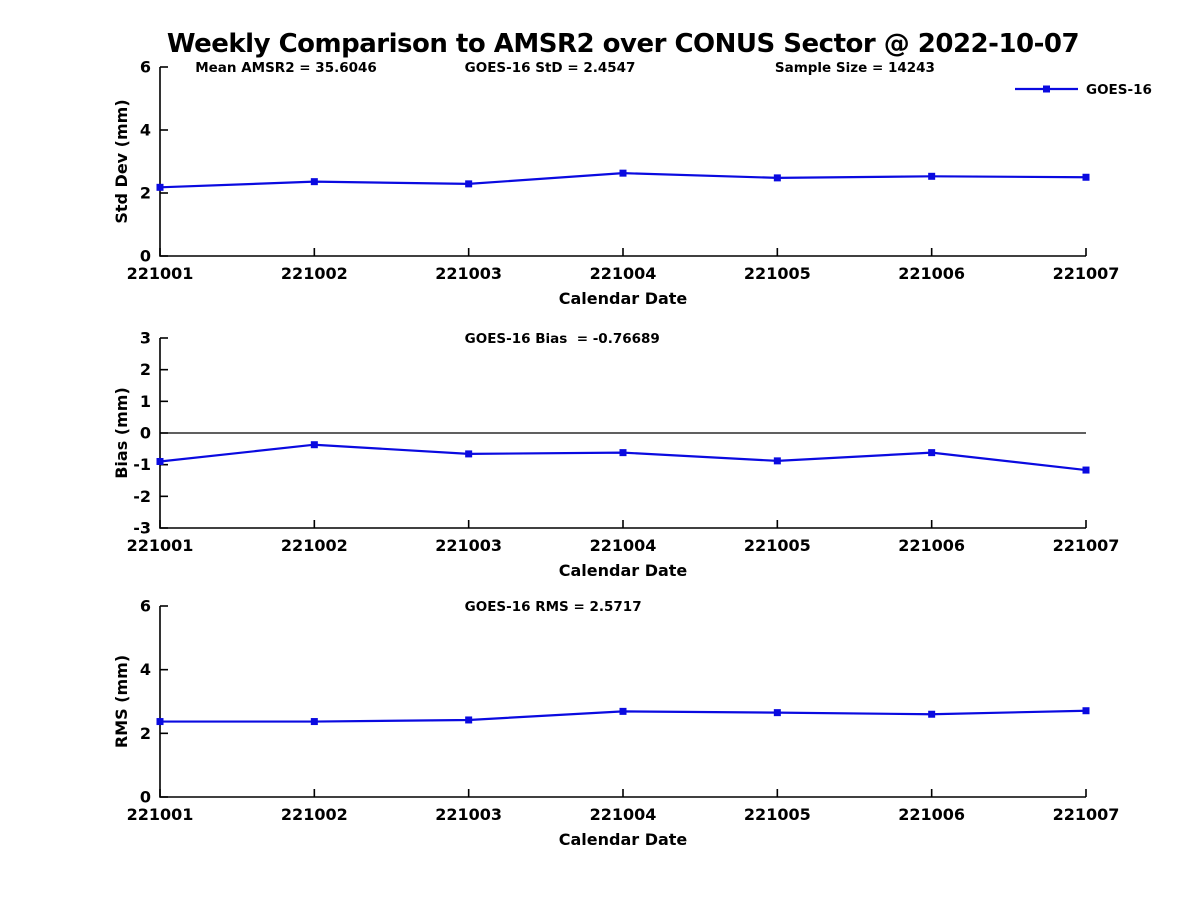 The width and height of the screenshot is (1200, 900). Describe the element at coordinates (623, 457) in the screenshot. I see `series-line` at that location.